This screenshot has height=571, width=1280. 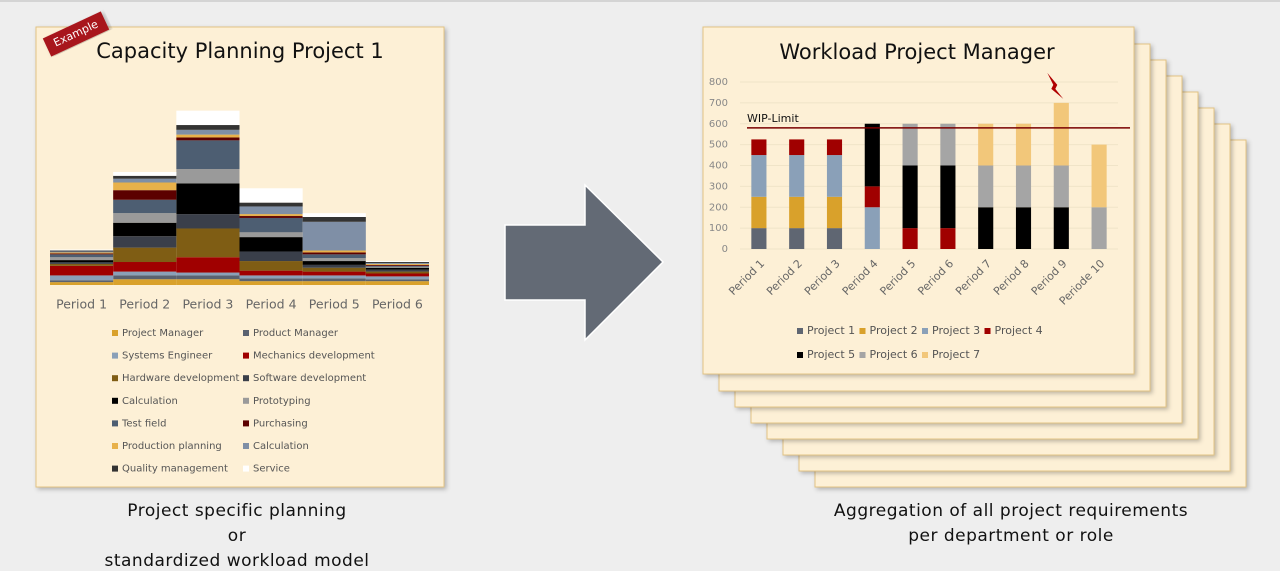 What do you see at coordinates (163, 333) in the screenshot?
I see `legend-label: Project Manager` at bounding box center [163, 333].